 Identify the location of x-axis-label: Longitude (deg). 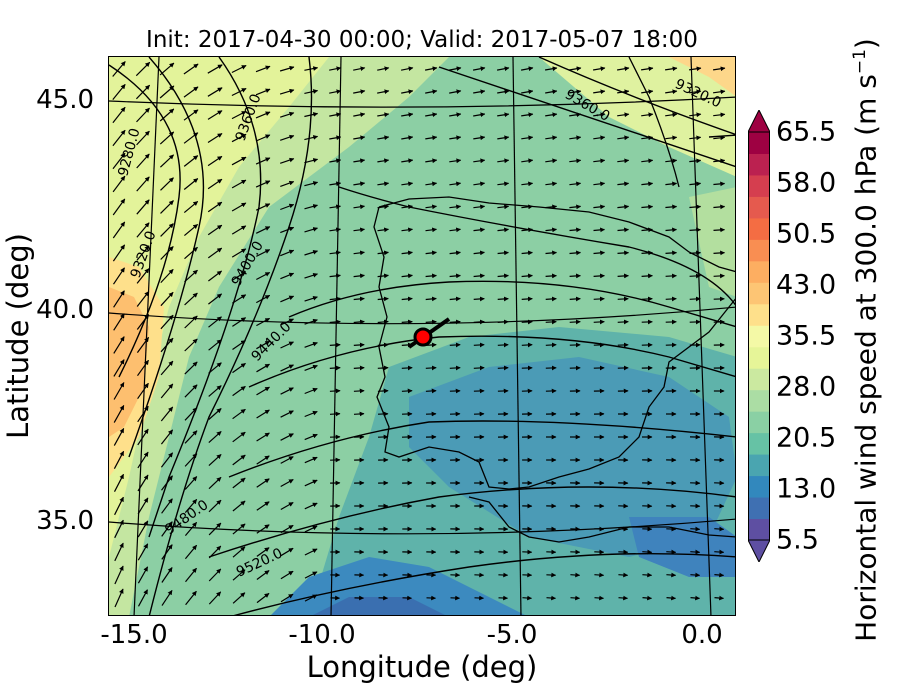
(422, 667).